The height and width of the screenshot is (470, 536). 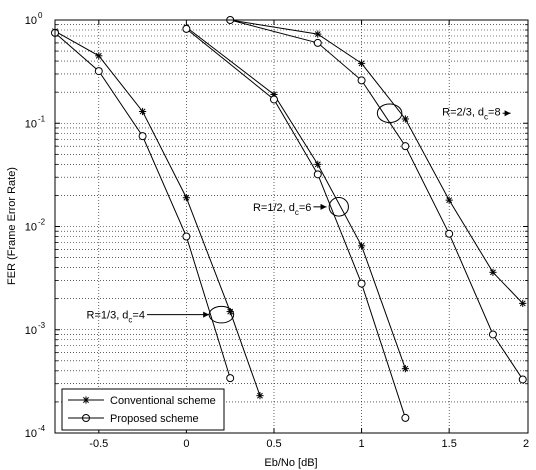 What do you see at coordinates (389, 113) in the screenshot?
I see `annotation-ellipse-r23` at bounding box center [389, 113].